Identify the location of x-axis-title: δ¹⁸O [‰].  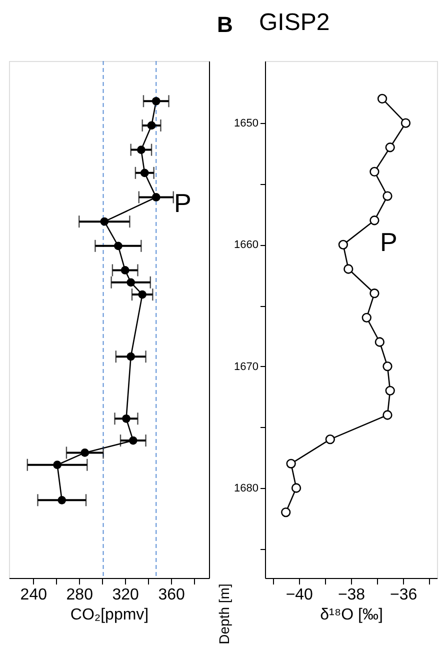
(351, 615).